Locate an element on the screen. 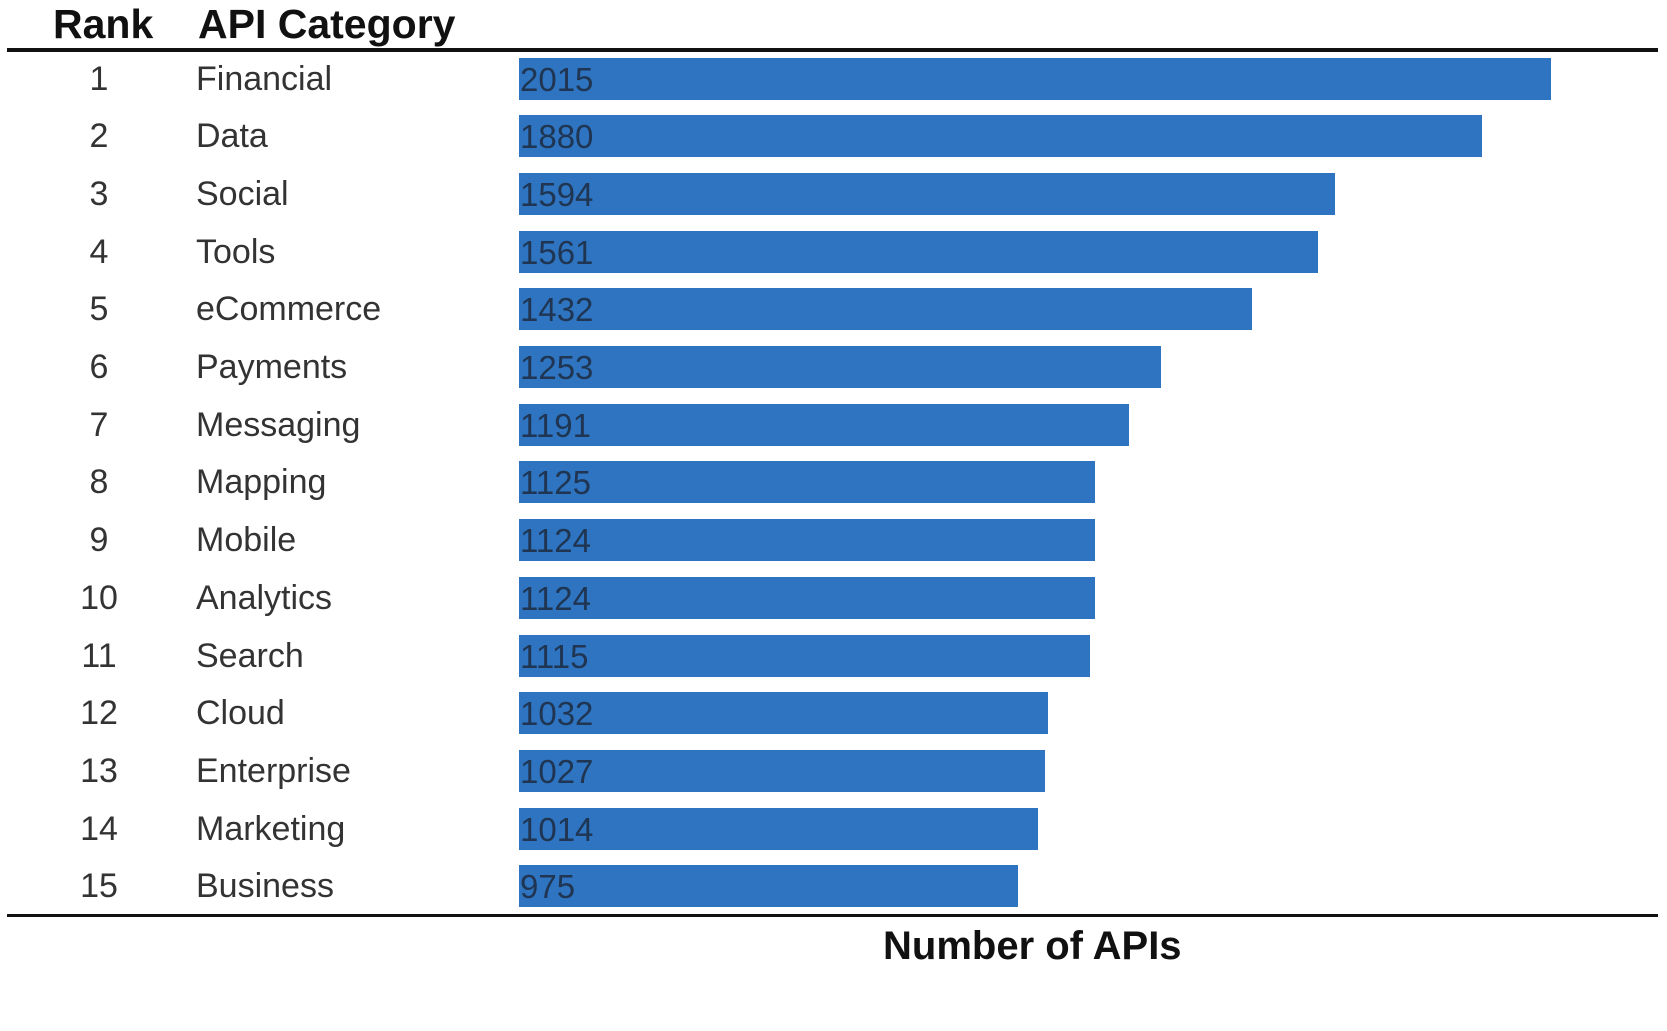  category-label: eCommerce is located at coordinates (289, 309).